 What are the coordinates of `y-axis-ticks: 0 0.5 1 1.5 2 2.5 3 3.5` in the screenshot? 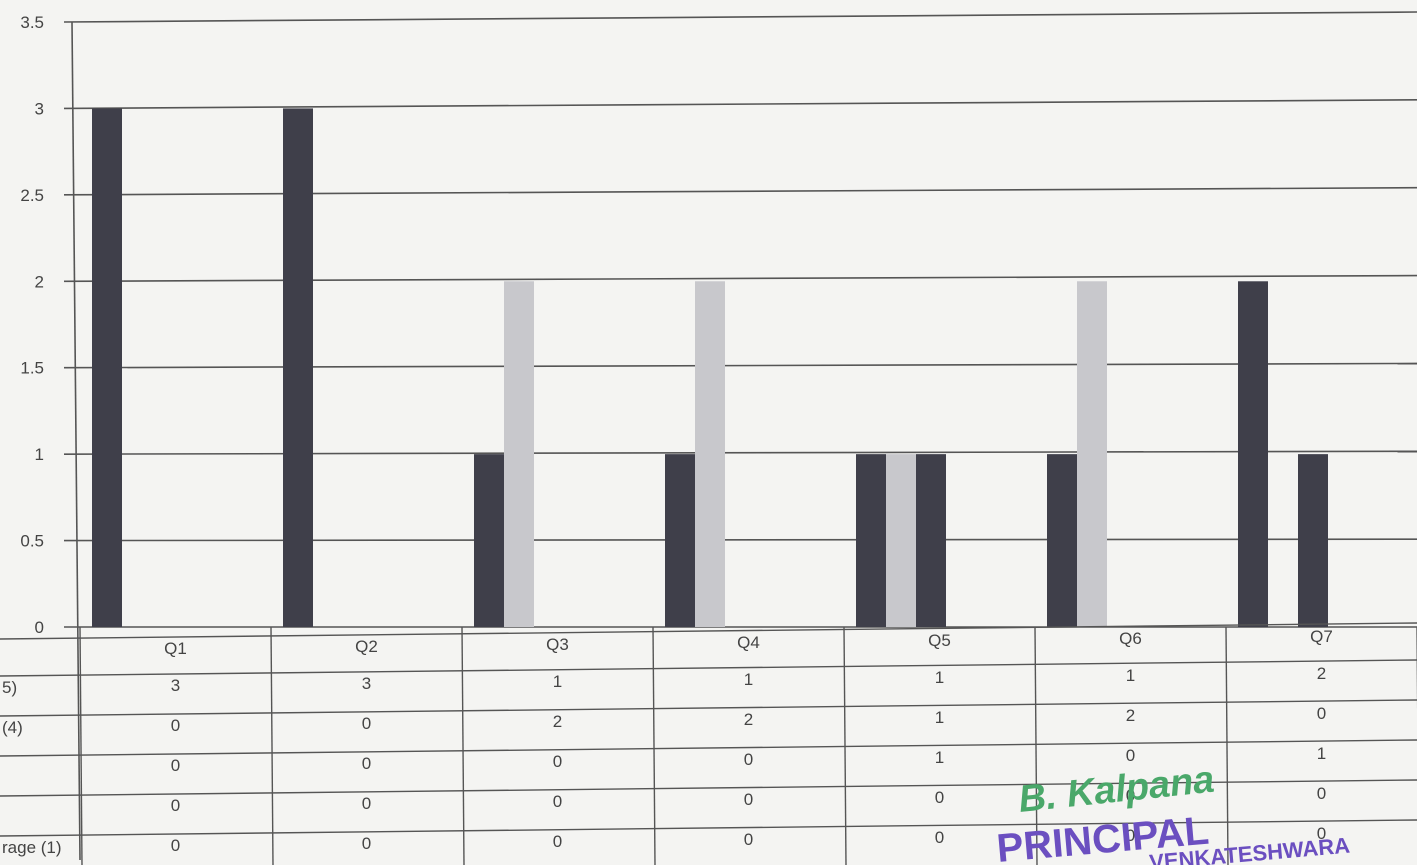 It's located at (32, 325).